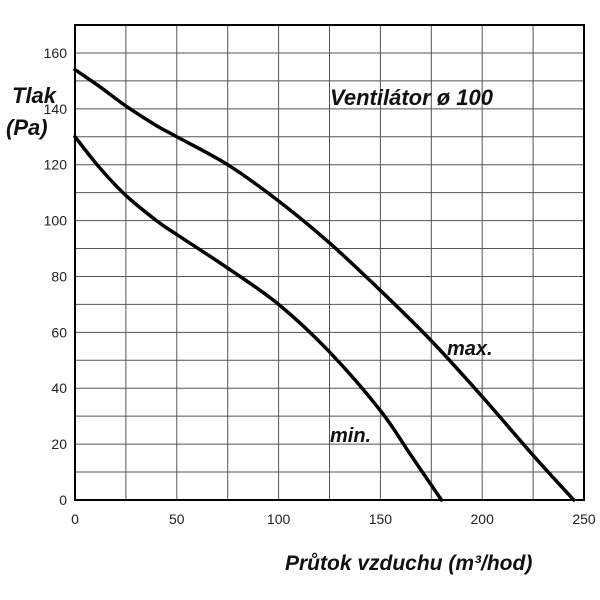 Image resolution: width=600 pixels, height=600 pixels. What do you see at coordinates (59, 388) in the screenshot?
I see `y-tick-label: 40` at bounding box center [59, 388].